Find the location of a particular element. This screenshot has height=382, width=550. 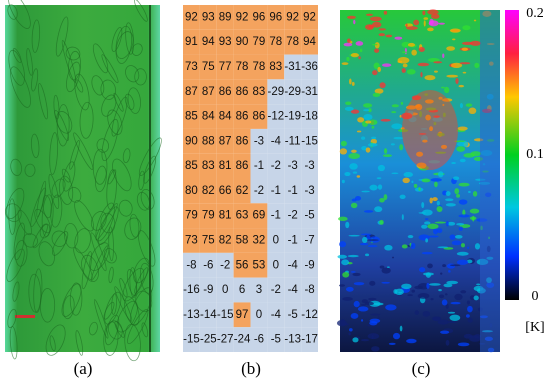

cell-value: -31 is located at coordinates (309, 92).